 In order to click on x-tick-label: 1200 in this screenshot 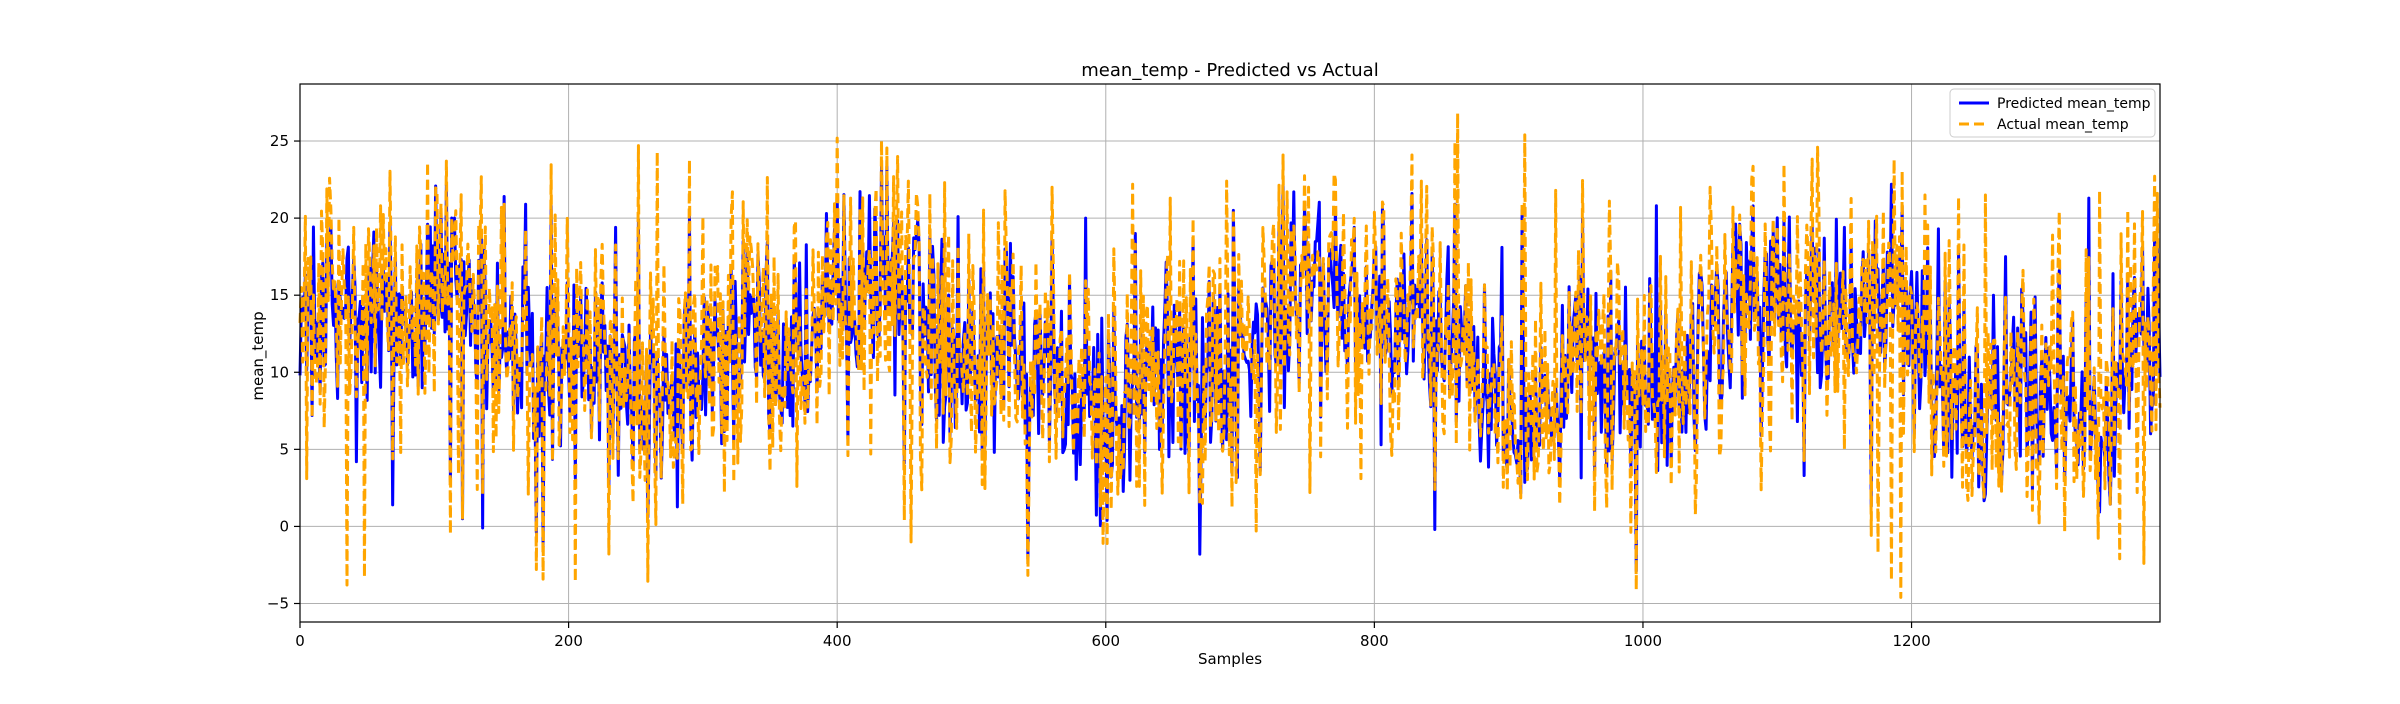, I will do `click(1911, 641)`.